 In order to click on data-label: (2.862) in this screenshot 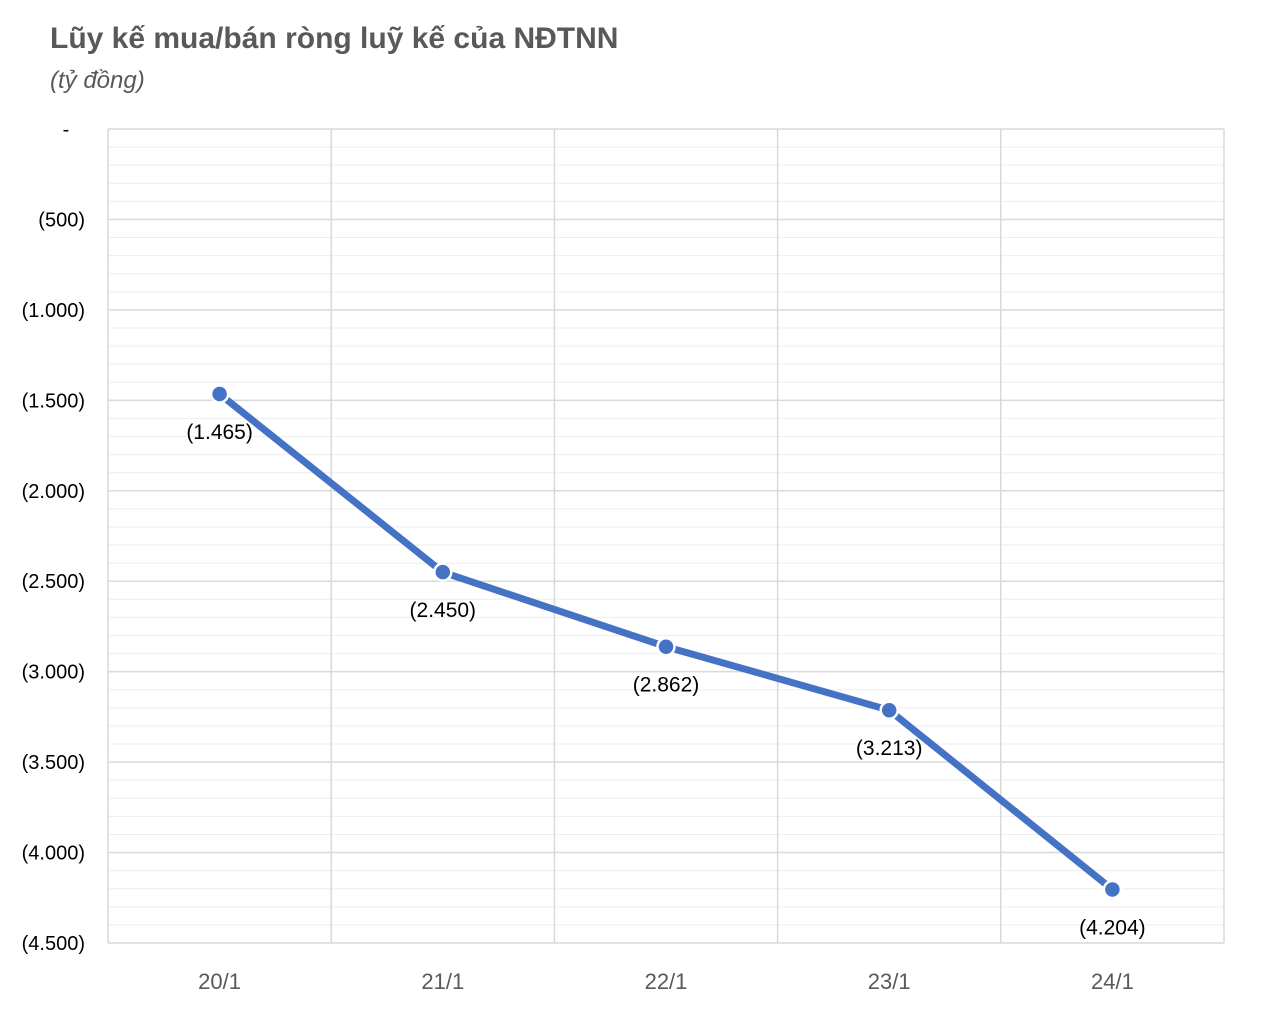, I will do `click(666, 685)`.